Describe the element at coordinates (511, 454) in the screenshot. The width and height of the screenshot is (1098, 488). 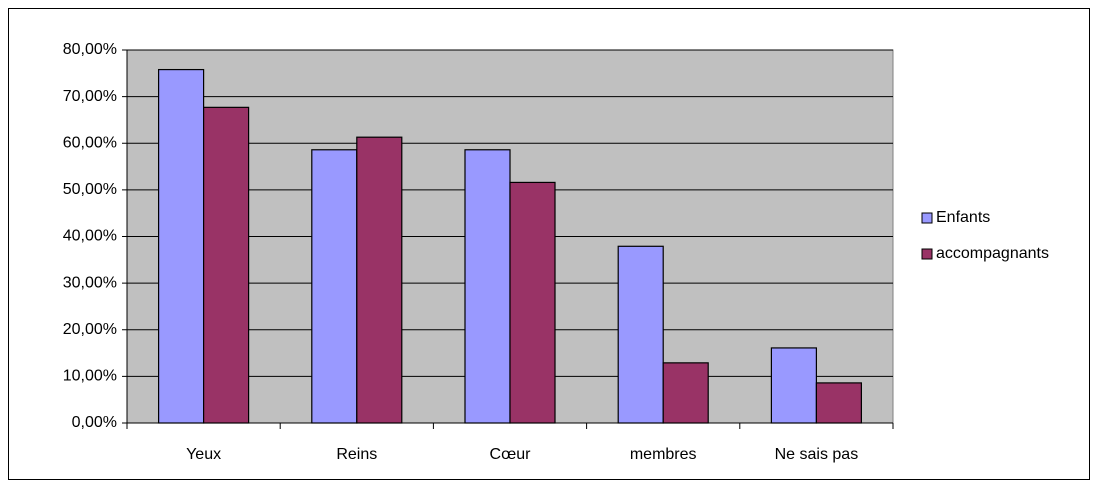
I see `x-tick-label: Cœur` at that location.